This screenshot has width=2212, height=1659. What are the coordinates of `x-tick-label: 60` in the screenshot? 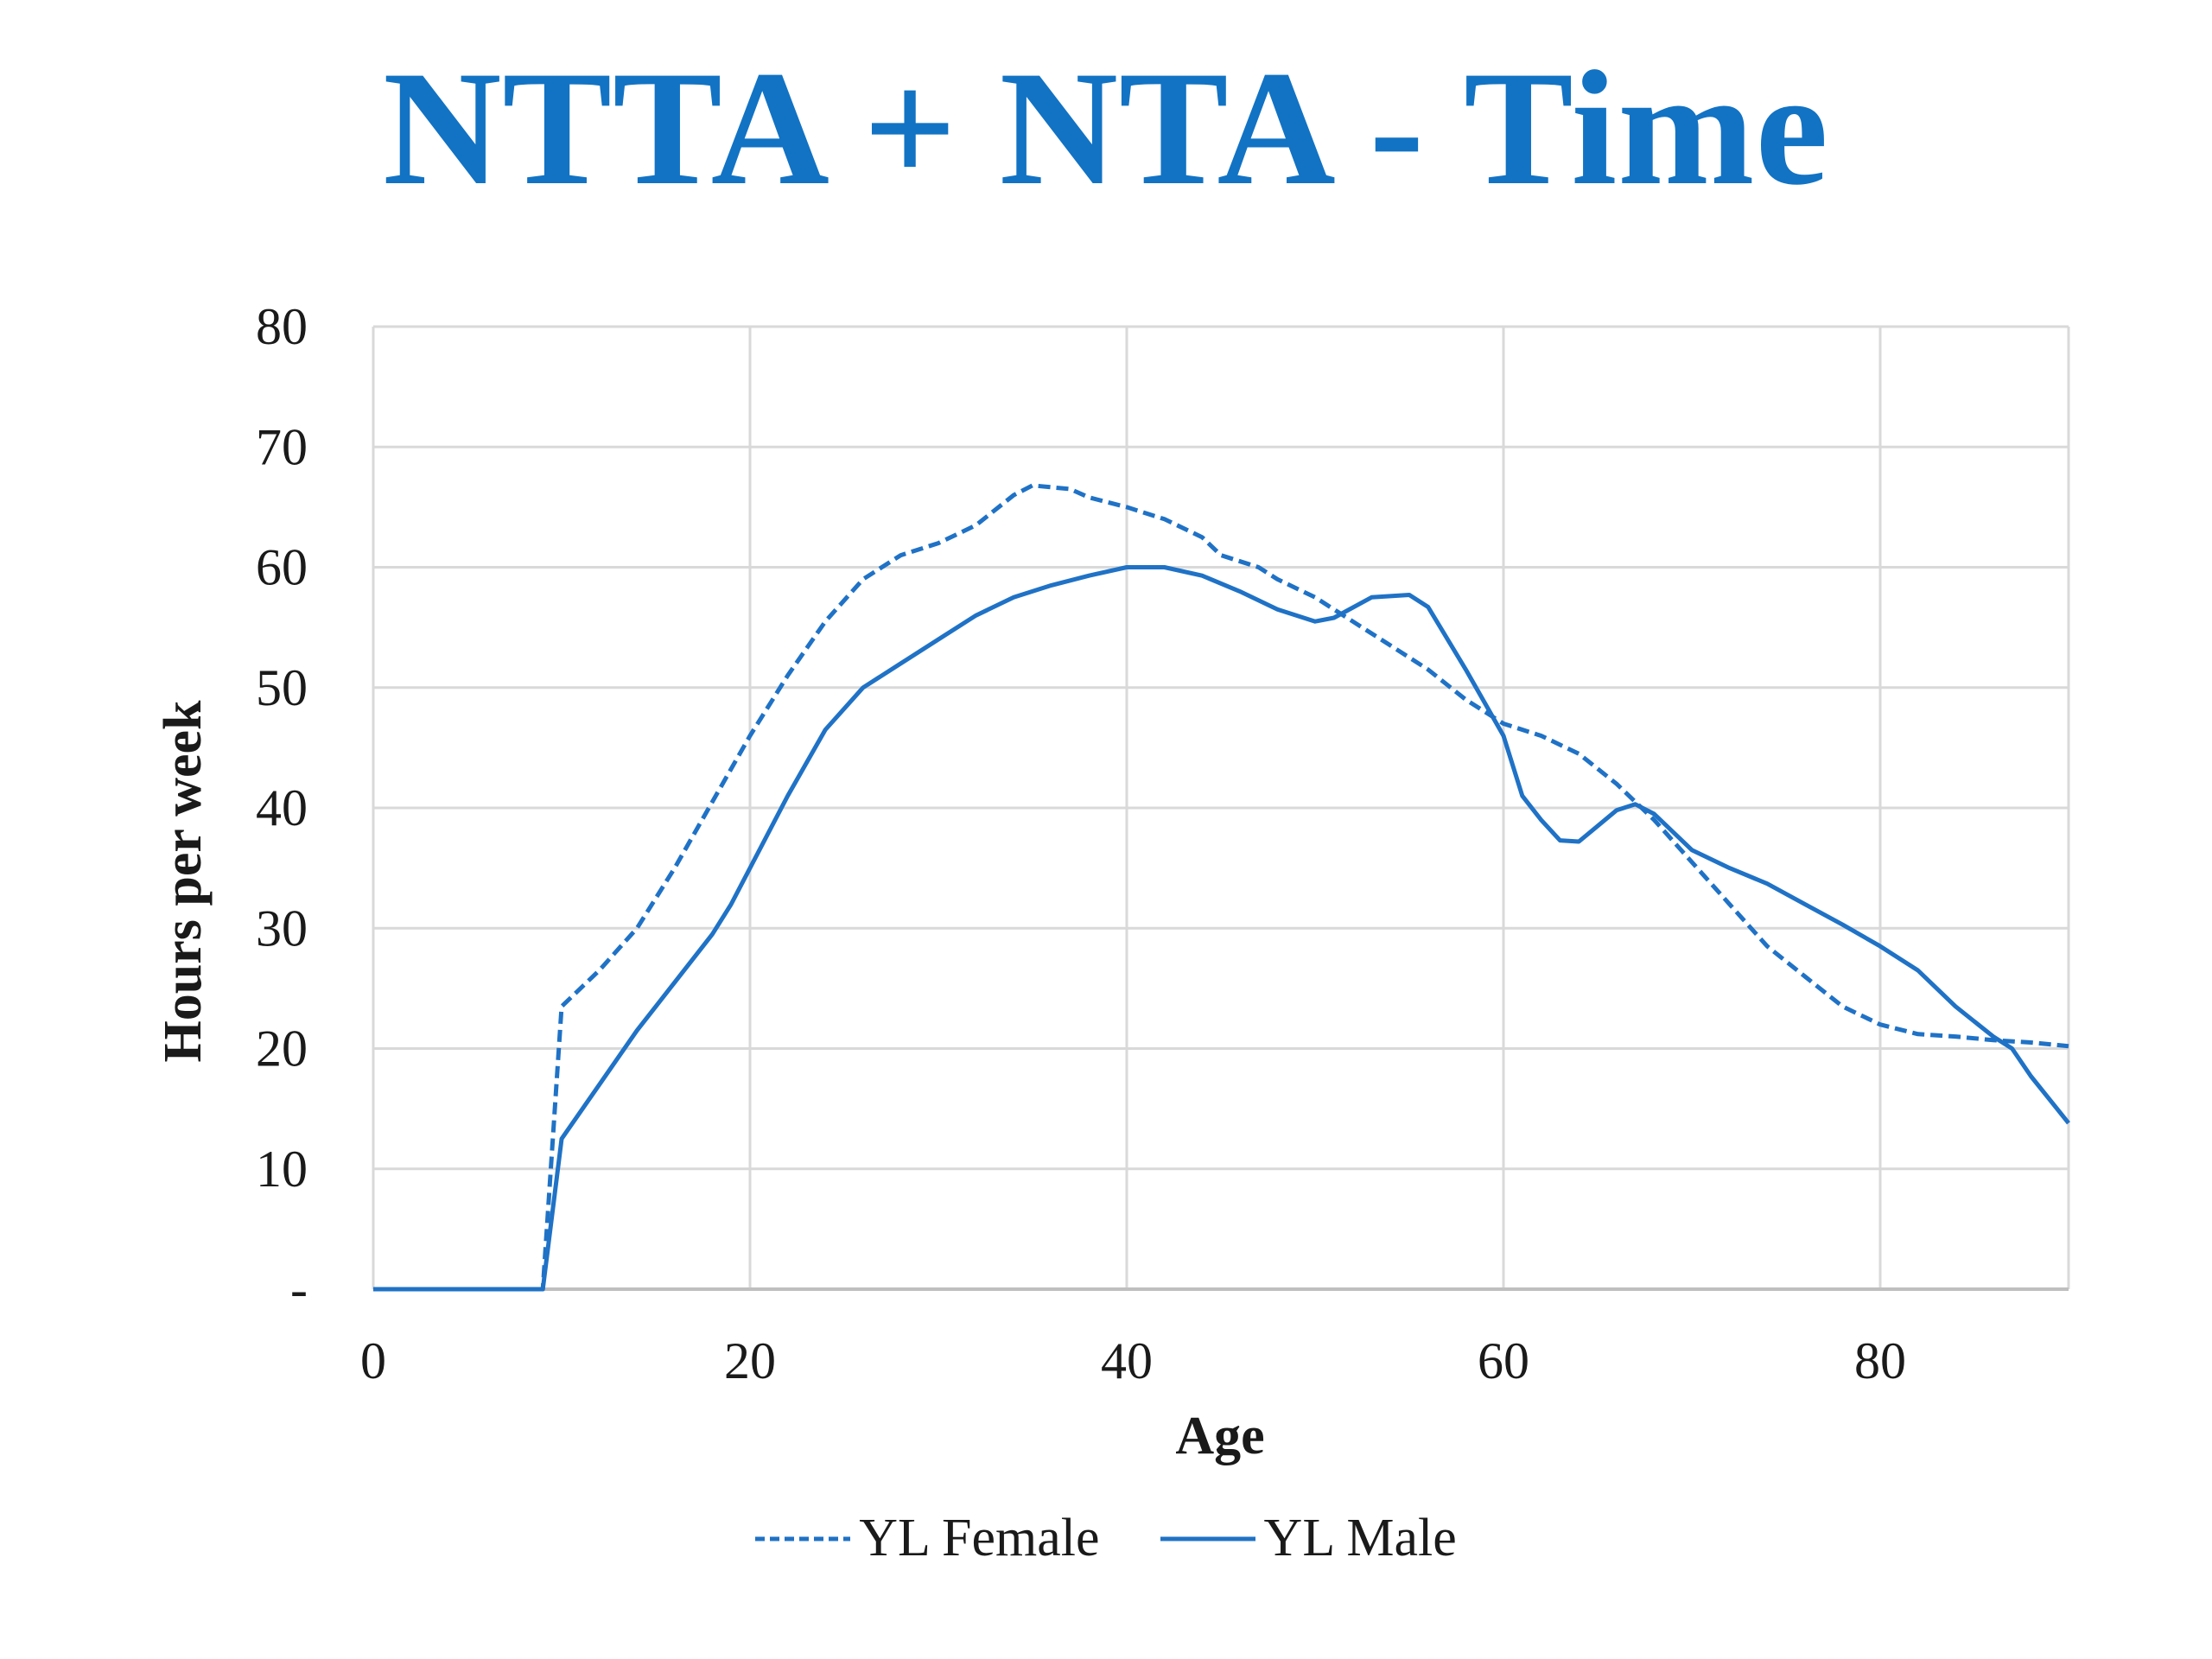 It's located at (1503, 1360).